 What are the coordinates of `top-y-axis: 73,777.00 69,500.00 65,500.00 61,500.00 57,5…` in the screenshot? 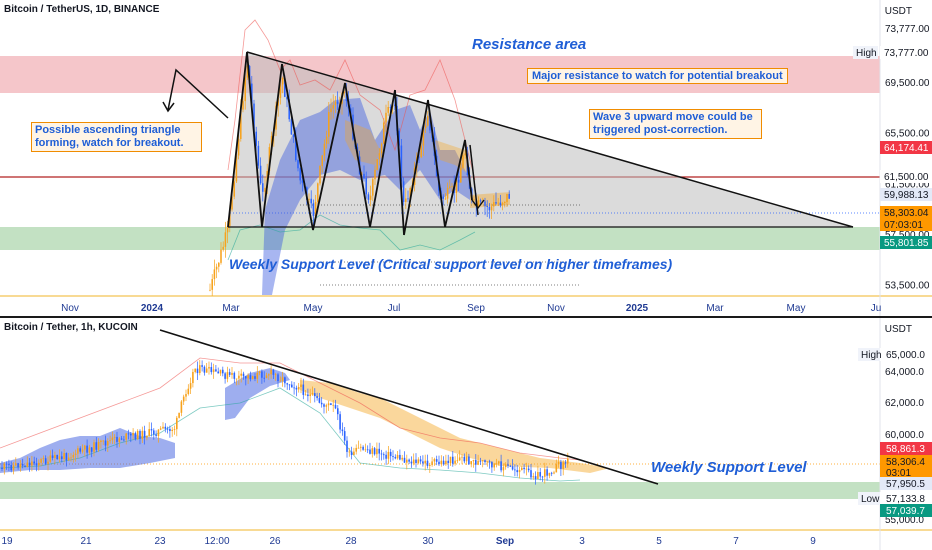 It's located at (892, 157).